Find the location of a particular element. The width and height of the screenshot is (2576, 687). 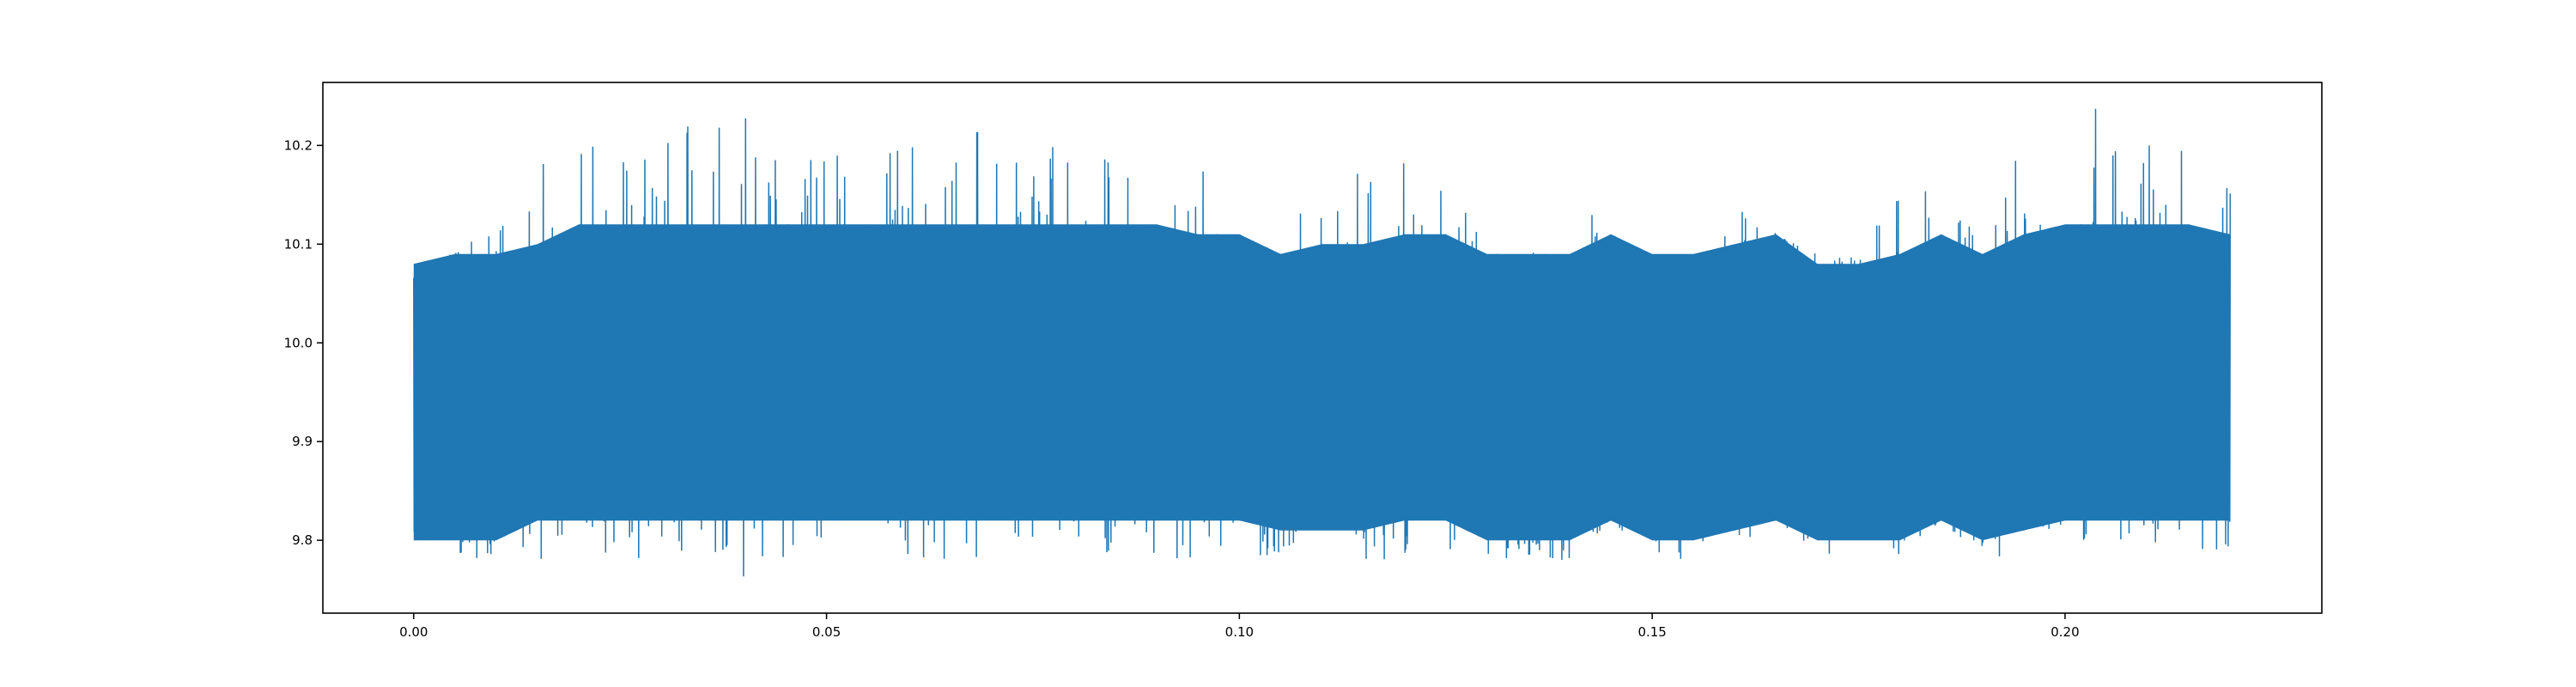

y-tick-label: 9.8 is located at coordinates (302, 540).